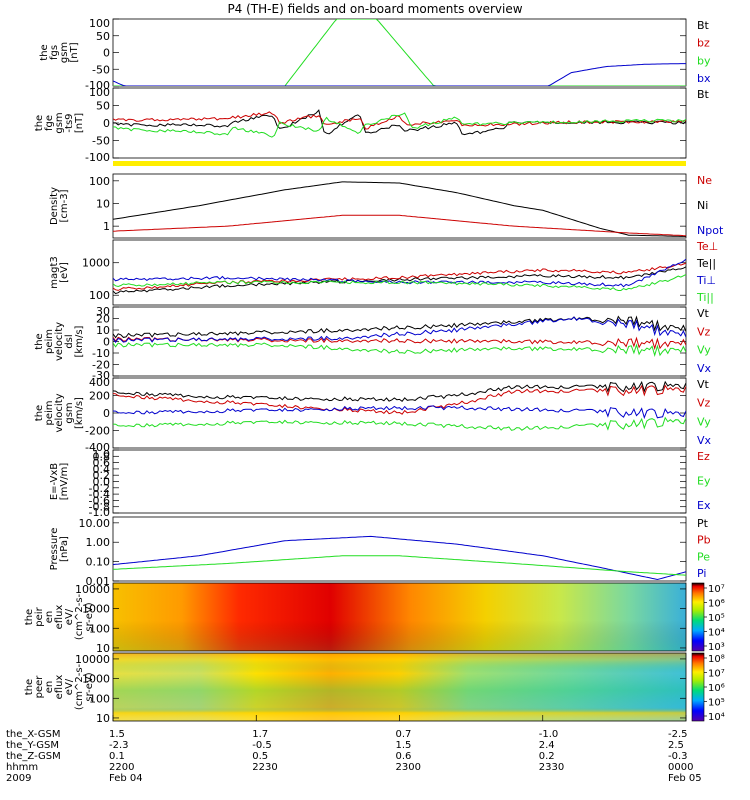 Image resolution: width=750 pixels, height=800 pixels. What do you see at coordinates (103, 36) in the screenshot?
I see `y-tick-label: 50` at bounding box center [103, 36].